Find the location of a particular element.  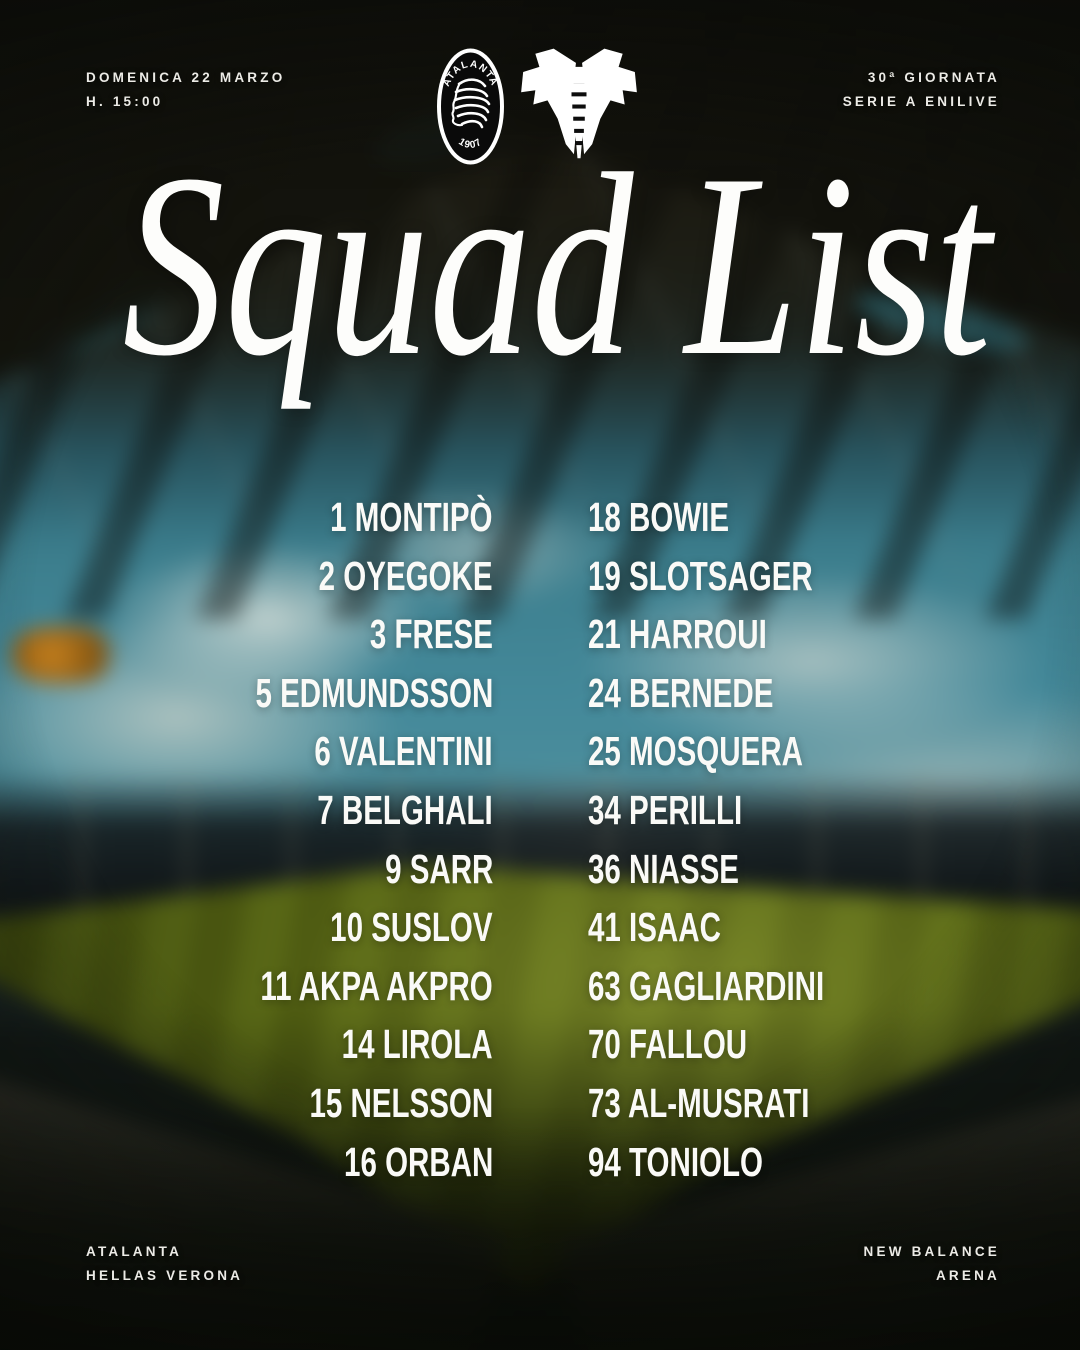

player-number-name: 36 NIASSE is located at coordinates (663, 868).